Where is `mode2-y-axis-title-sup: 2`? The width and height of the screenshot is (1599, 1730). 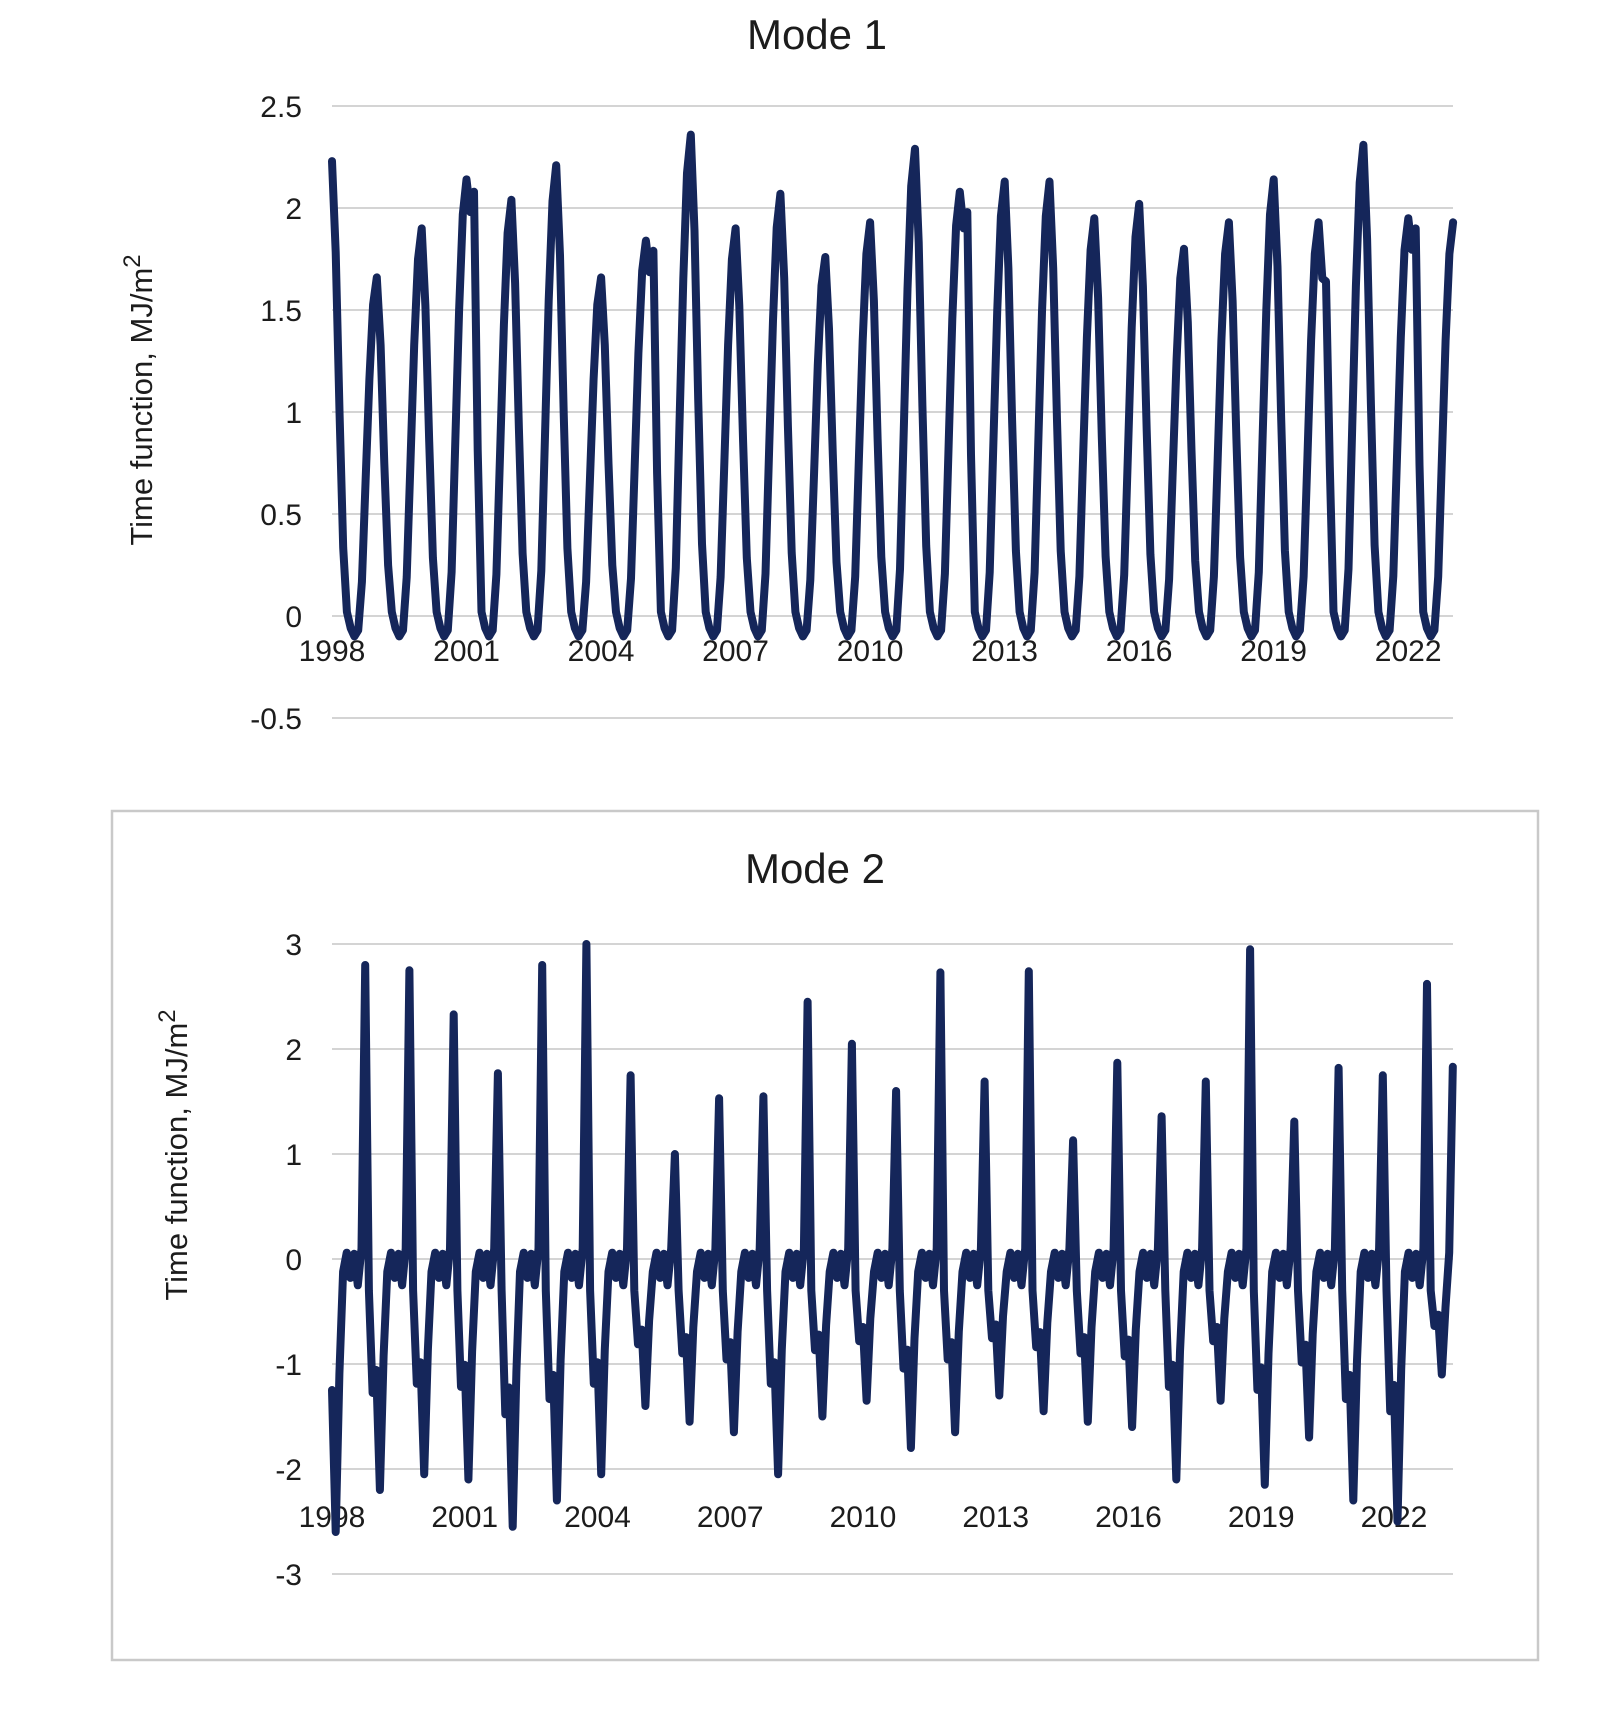
mode2-y-axis-title-sup: 2 is located at coordinates (167, 1015).